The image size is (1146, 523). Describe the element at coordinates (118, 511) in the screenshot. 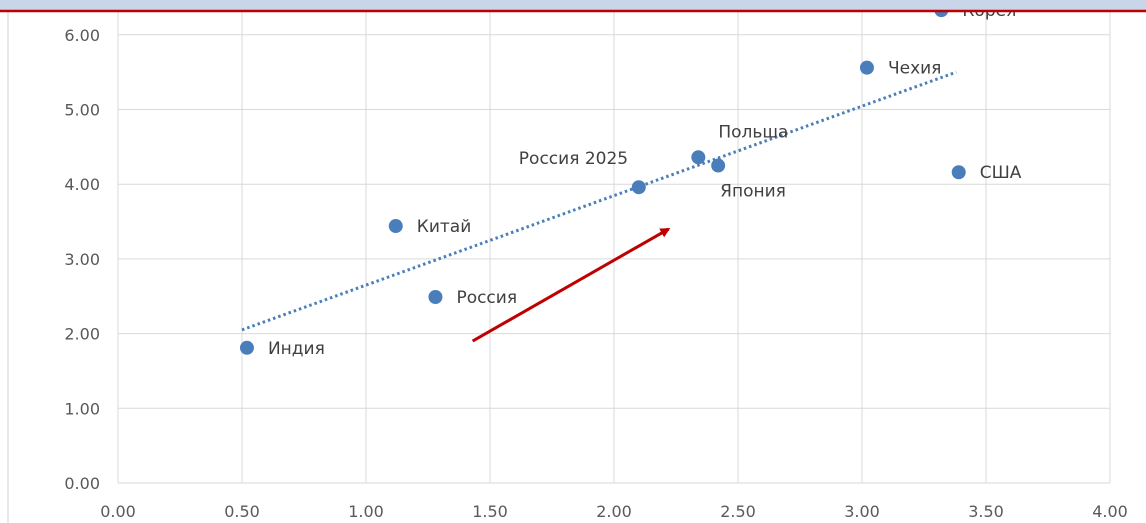

I see `x-tick-label: 0.00` at that location.